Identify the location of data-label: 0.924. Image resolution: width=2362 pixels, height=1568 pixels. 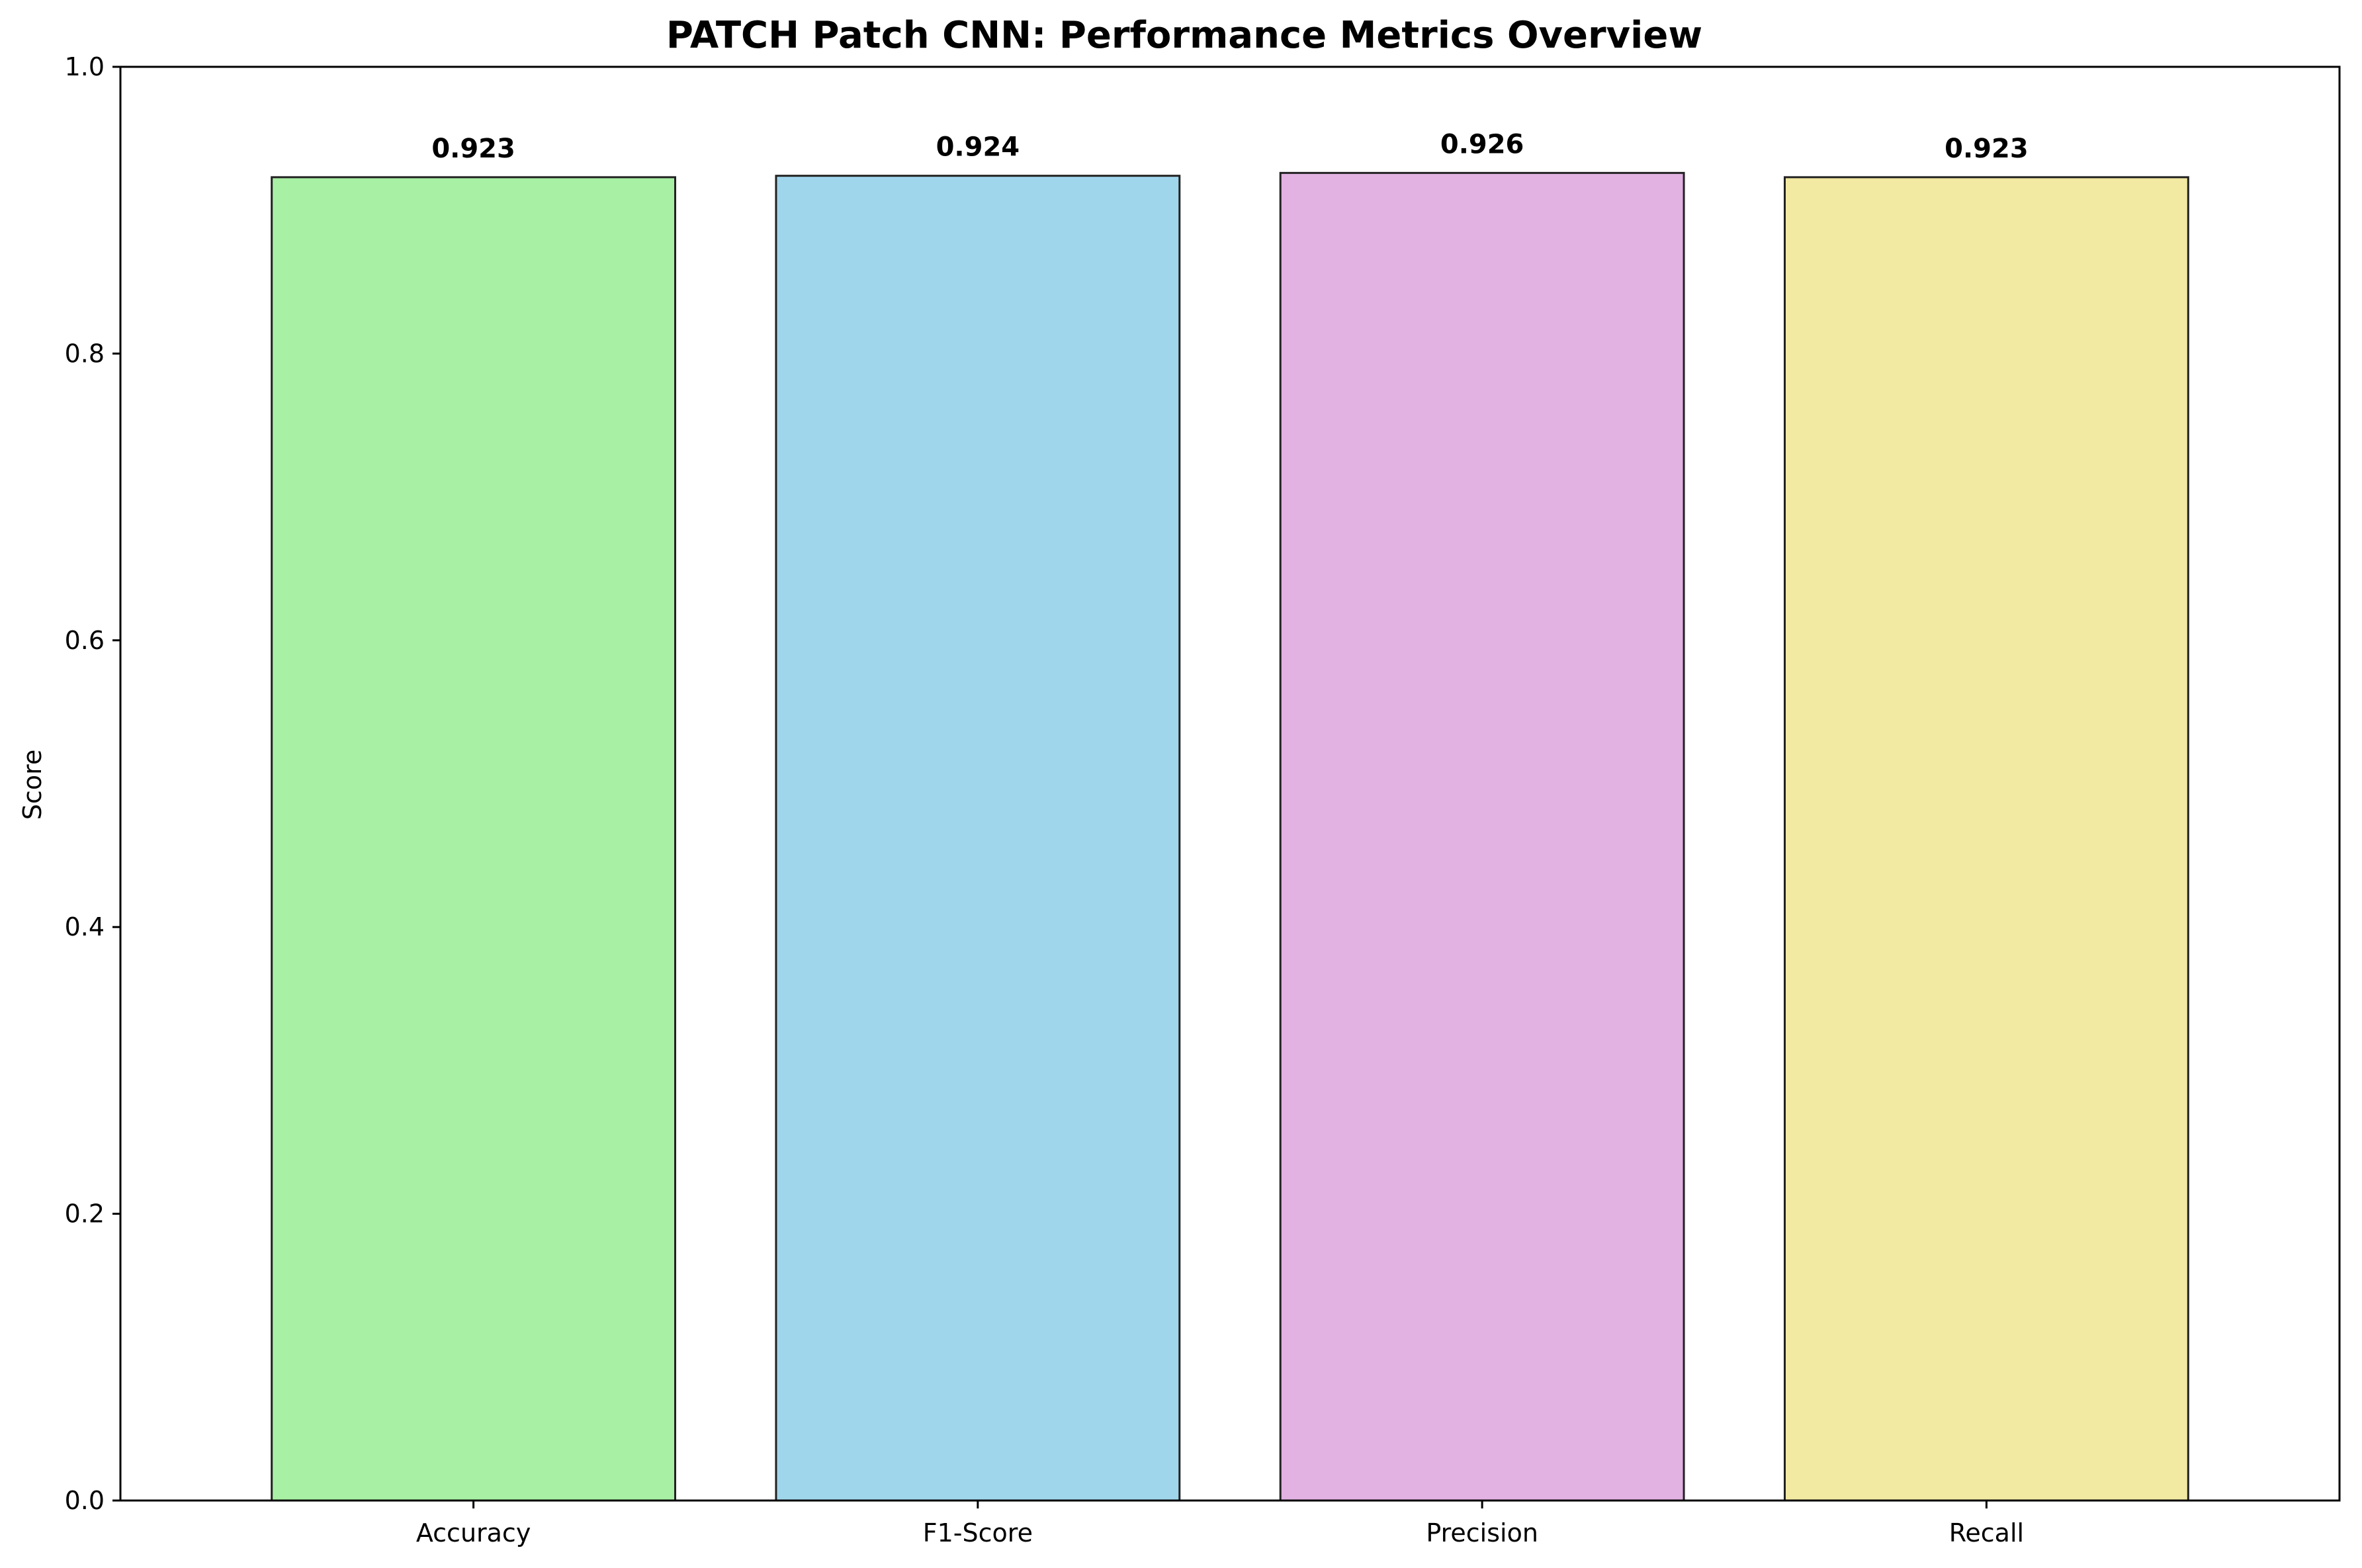
(978, 148).